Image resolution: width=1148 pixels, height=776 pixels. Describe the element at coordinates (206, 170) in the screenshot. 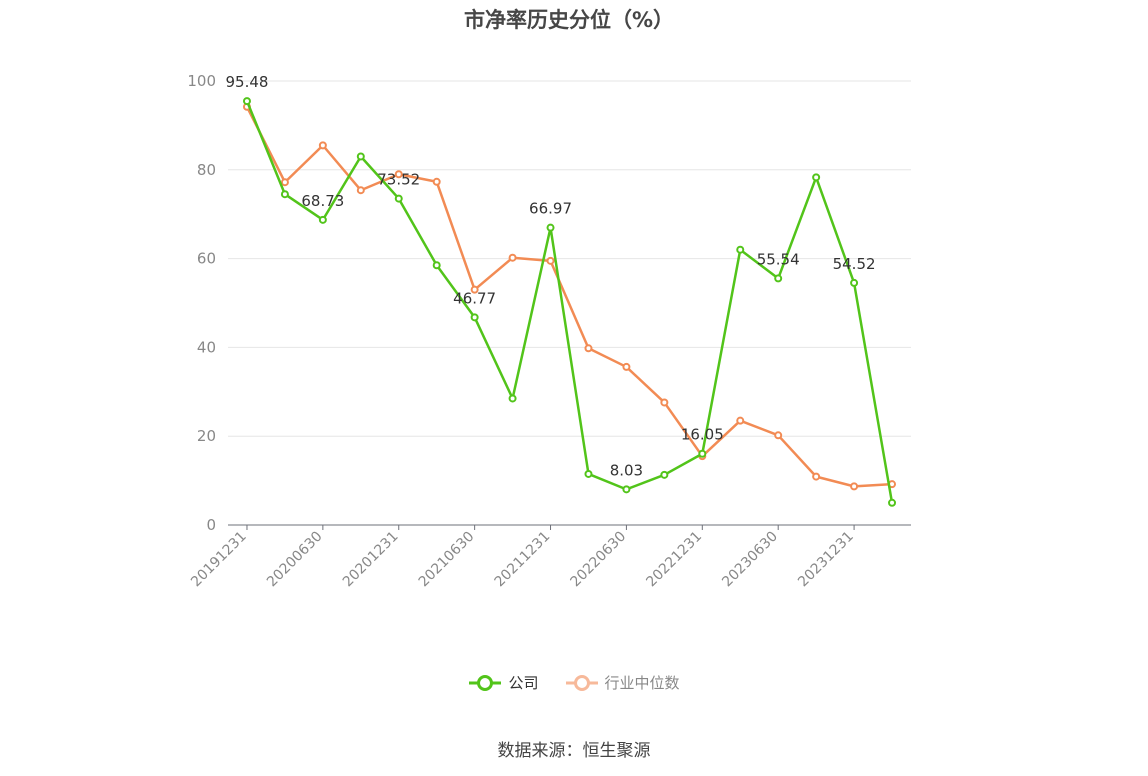

I see `y-tick-label: 80` at that location.